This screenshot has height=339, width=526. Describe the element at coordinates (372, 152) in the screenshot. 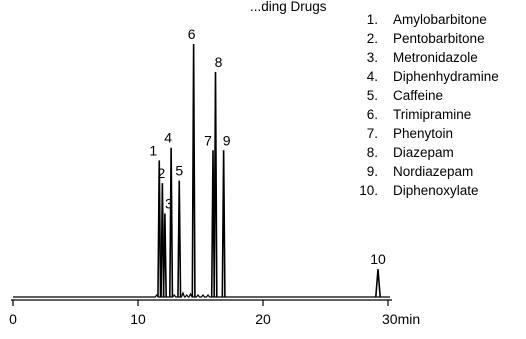

I see `legend-number-8: 8.` at that location.